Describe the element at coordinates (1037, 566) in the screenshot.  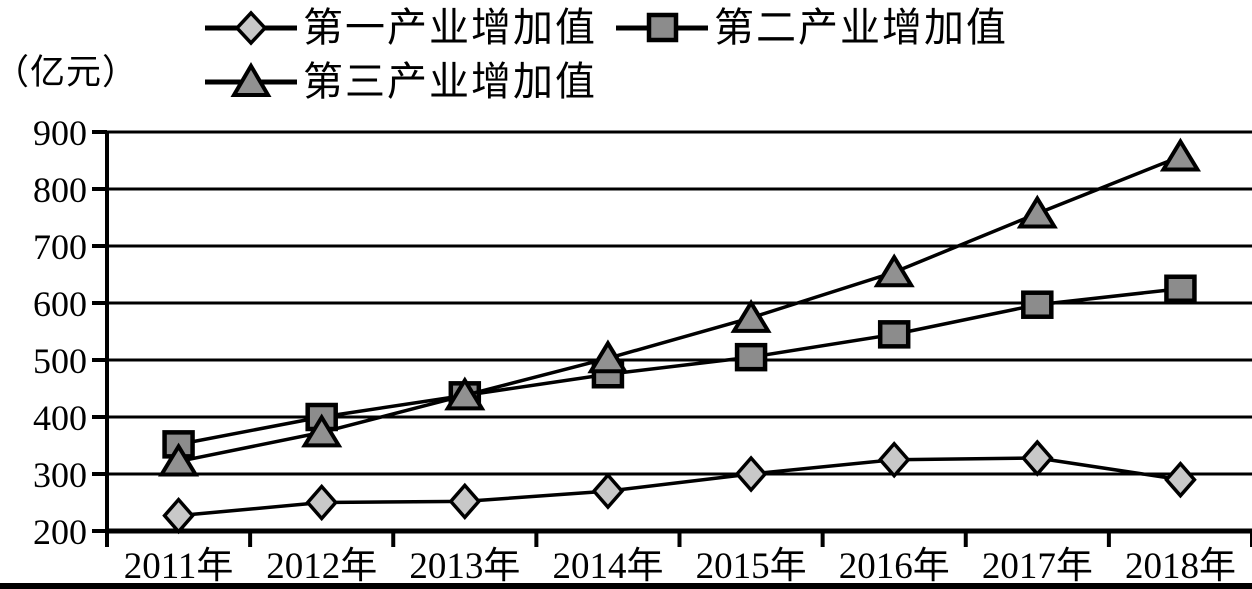
I see `x-axis-label: 2017年` at that location.